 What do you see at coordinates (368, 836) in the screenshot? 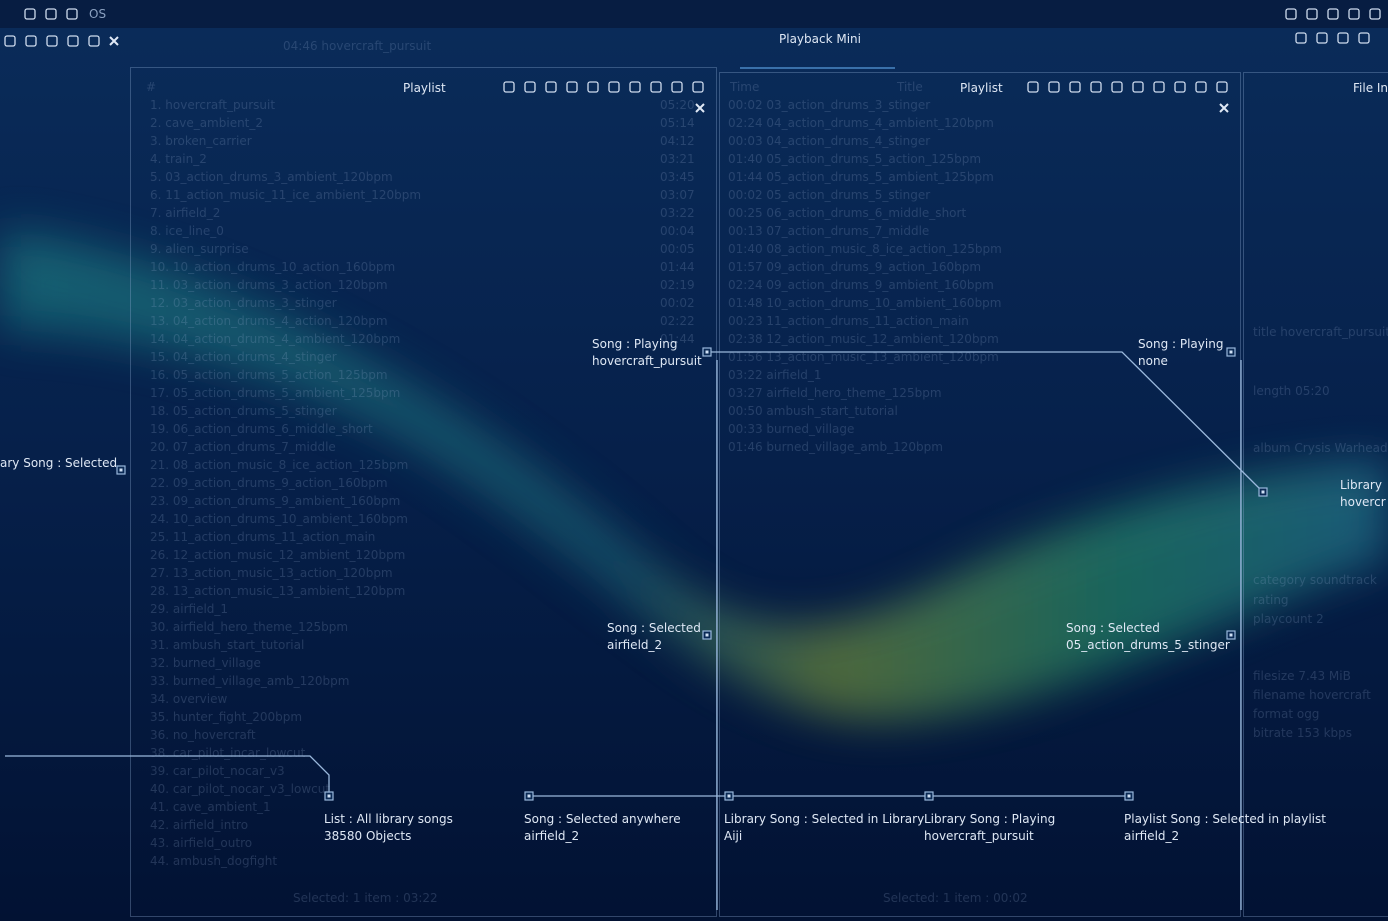
I see `annotation-value: 38580 Objects` at bounding box center [368, 836].